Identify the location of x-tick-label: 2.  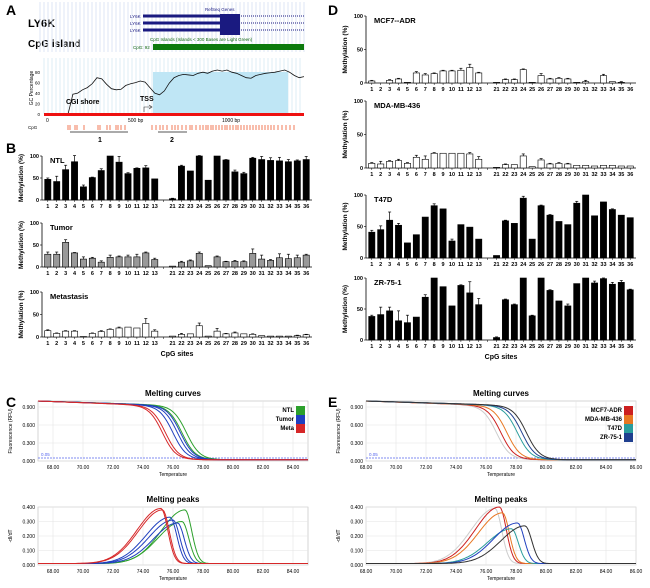
(56, 344).